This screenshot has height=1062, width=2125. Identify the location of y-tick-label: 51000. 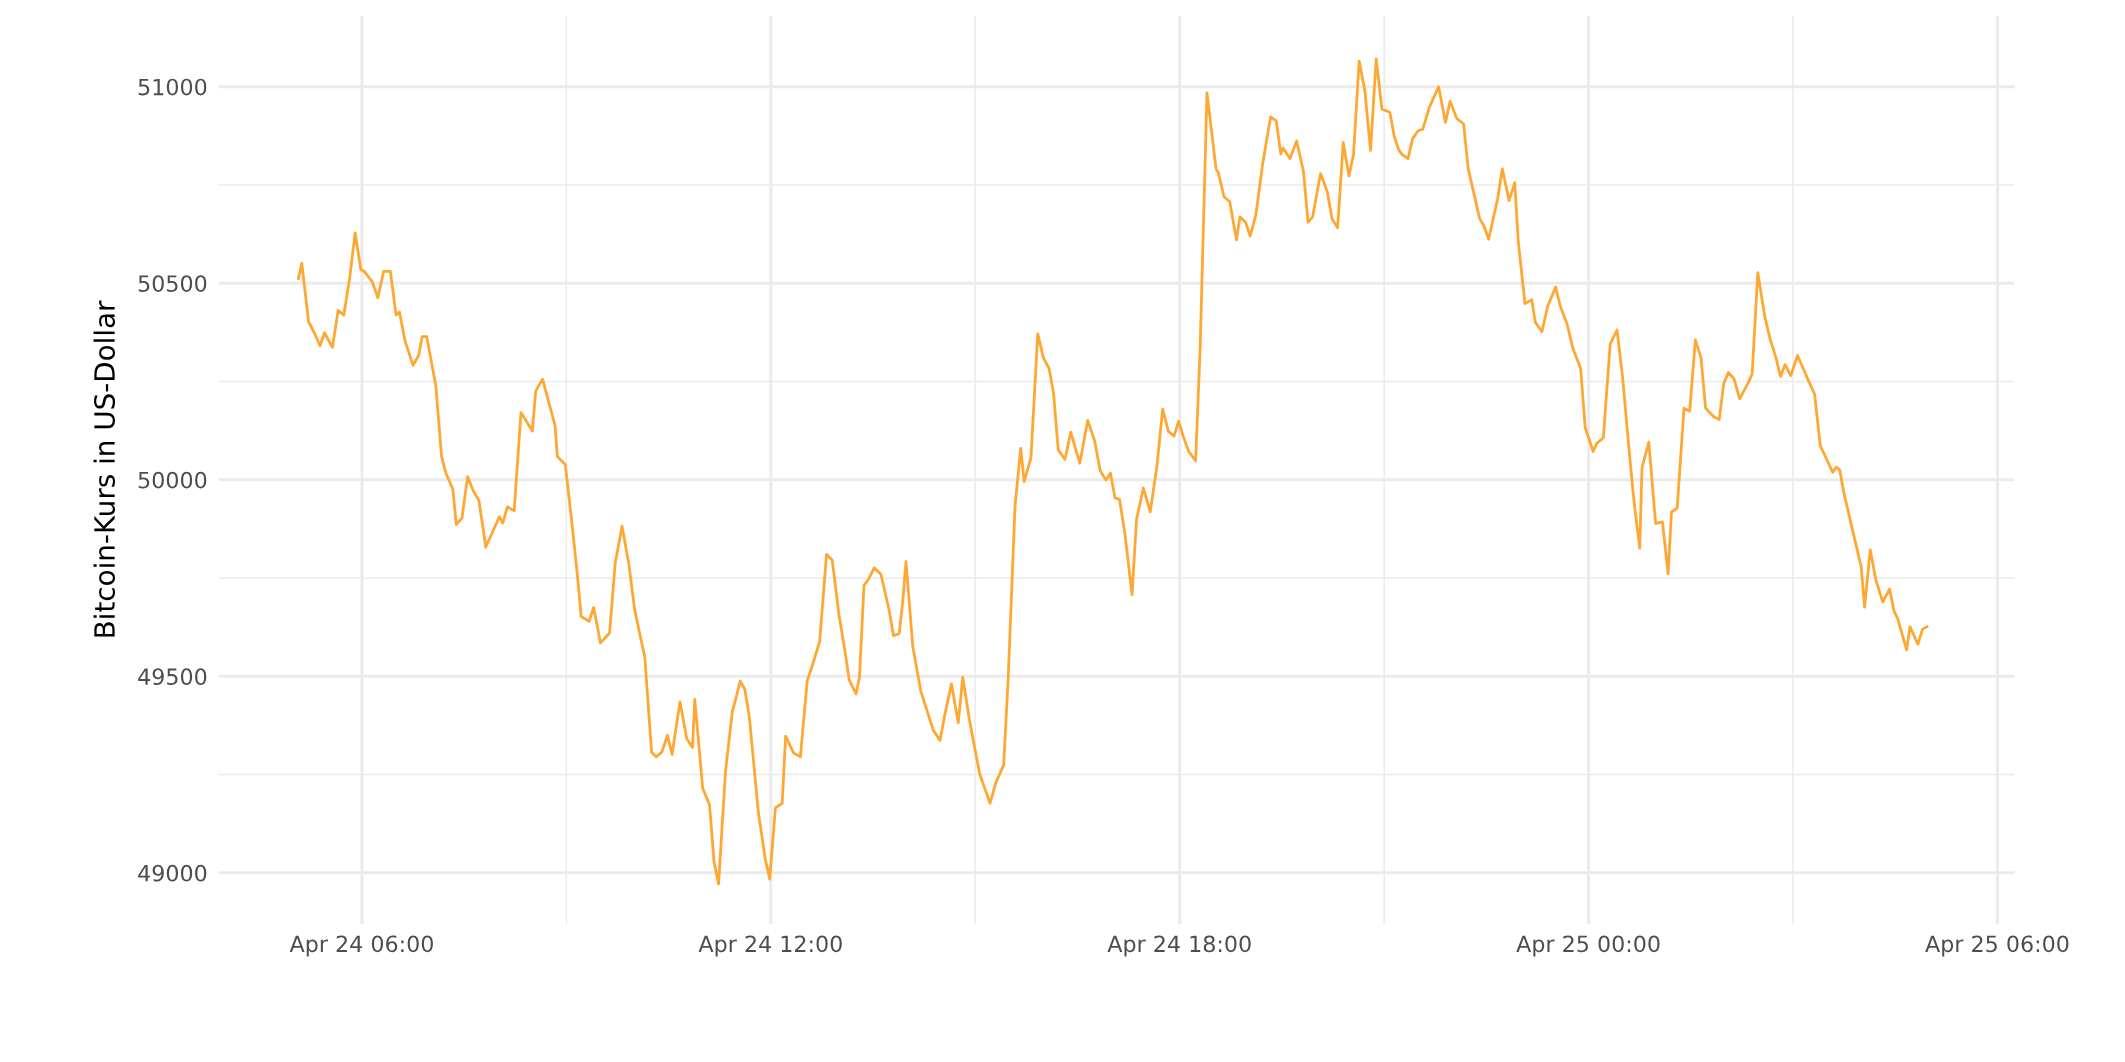
(172, 87).